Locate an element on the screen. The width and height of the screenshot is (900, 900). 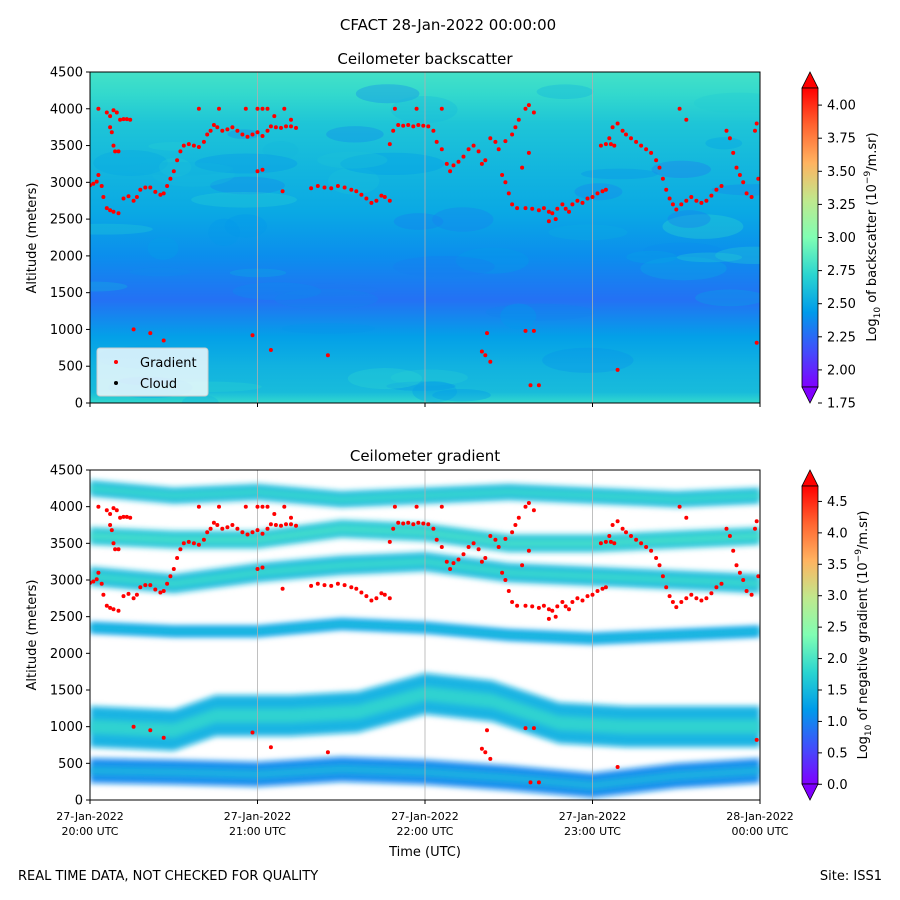
y-tick-label: 2000 is located at coordinates (66, 256).